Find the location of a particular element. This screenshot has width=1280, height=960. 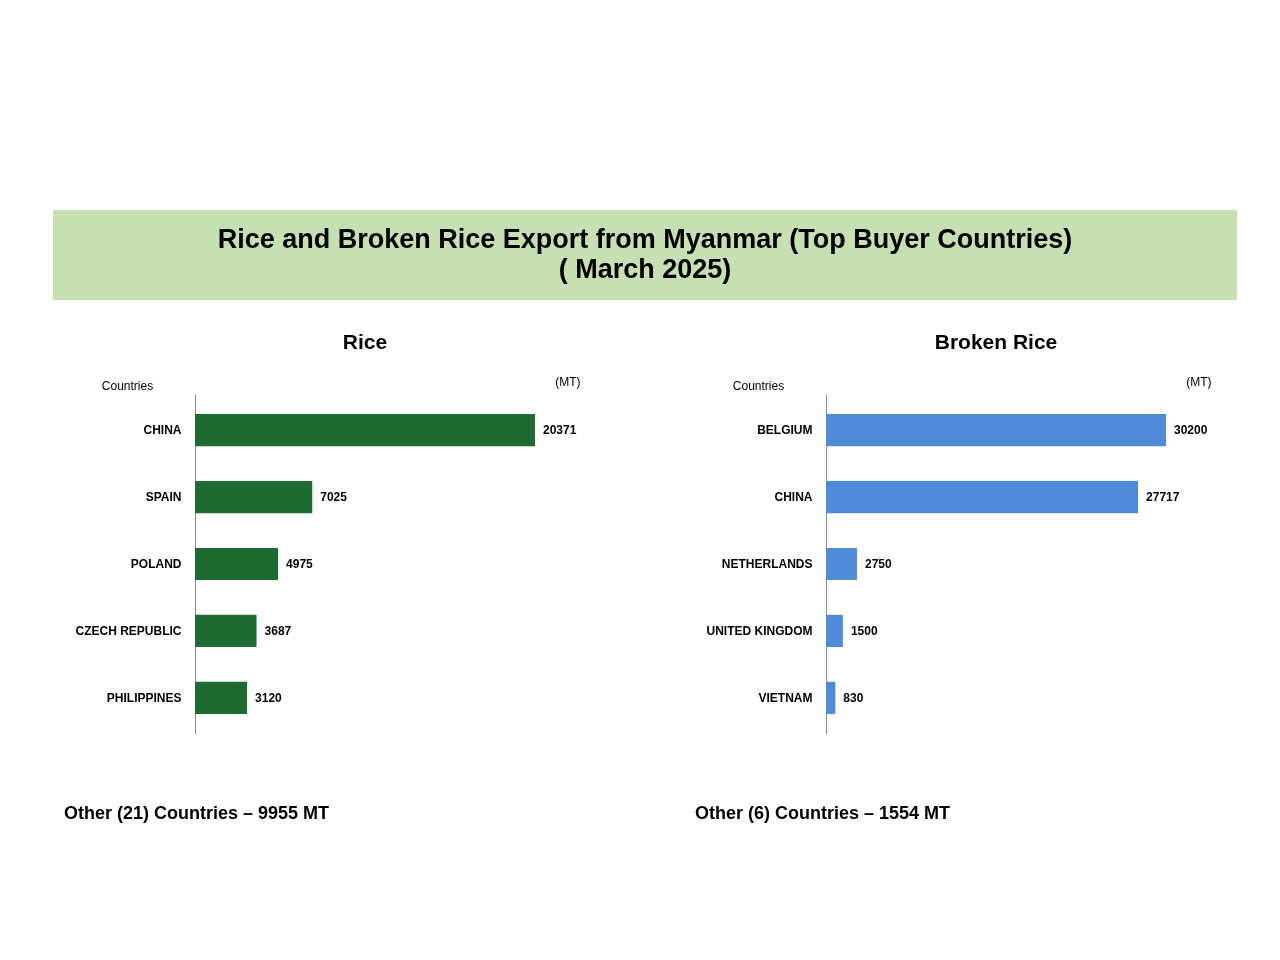

text: Other (21) Countries – 9955 MT is located at coordinates (197, 813).